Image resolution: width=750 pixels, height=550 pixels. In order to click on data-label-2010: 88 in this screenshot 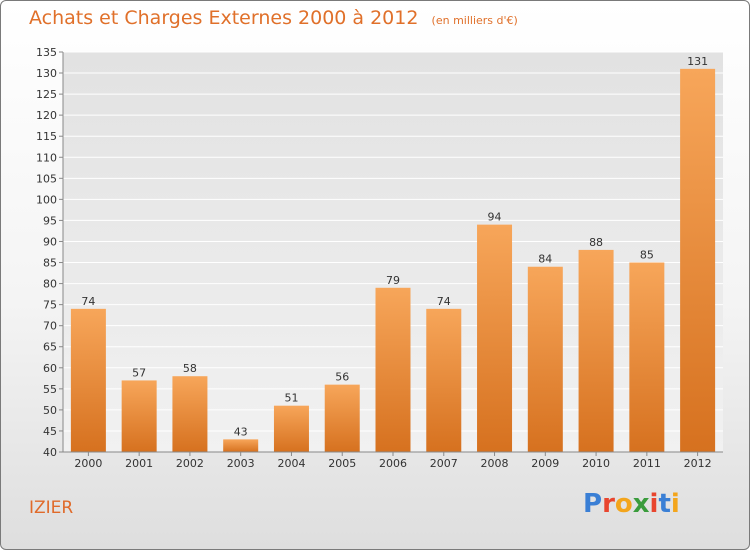, I will do `click(596, 242)`.